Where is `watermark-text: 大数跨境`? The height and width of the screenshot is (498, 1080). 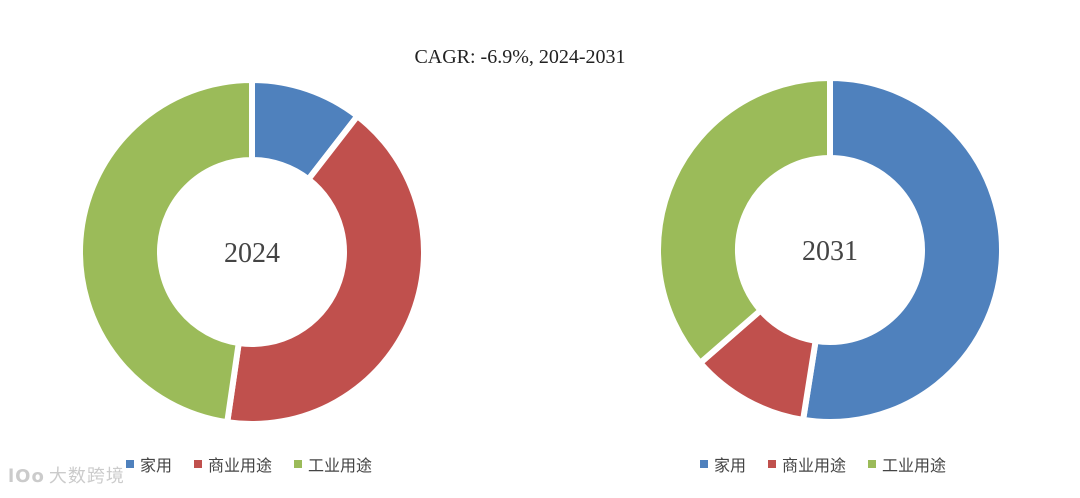 watermark-text: 大数跨境 is located at coordinates (86, 476).